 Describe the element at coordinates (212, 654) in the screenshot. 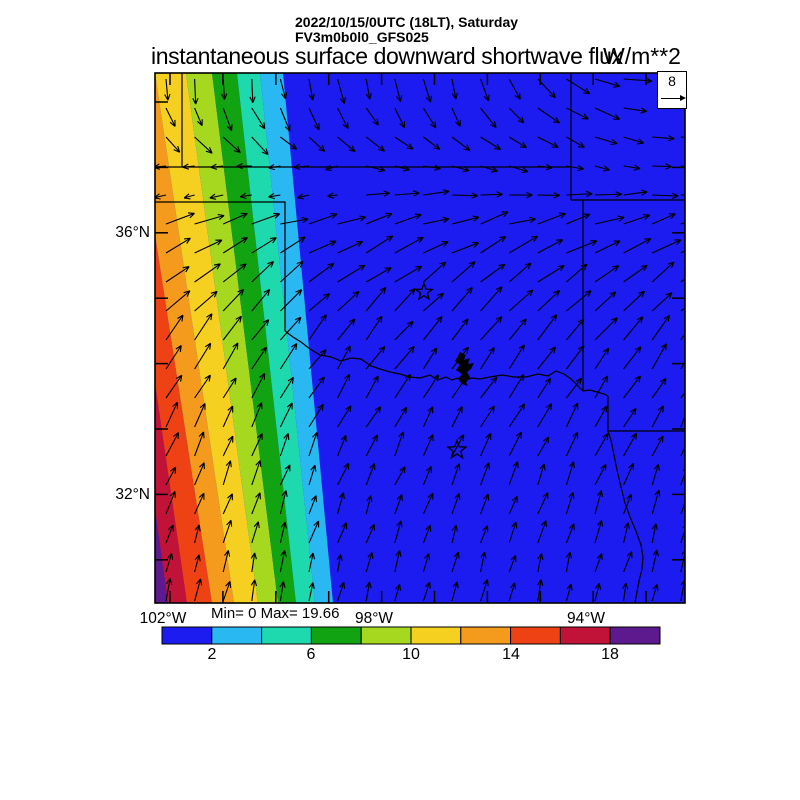

I see `colorbar-tick-2: 2` at that location.